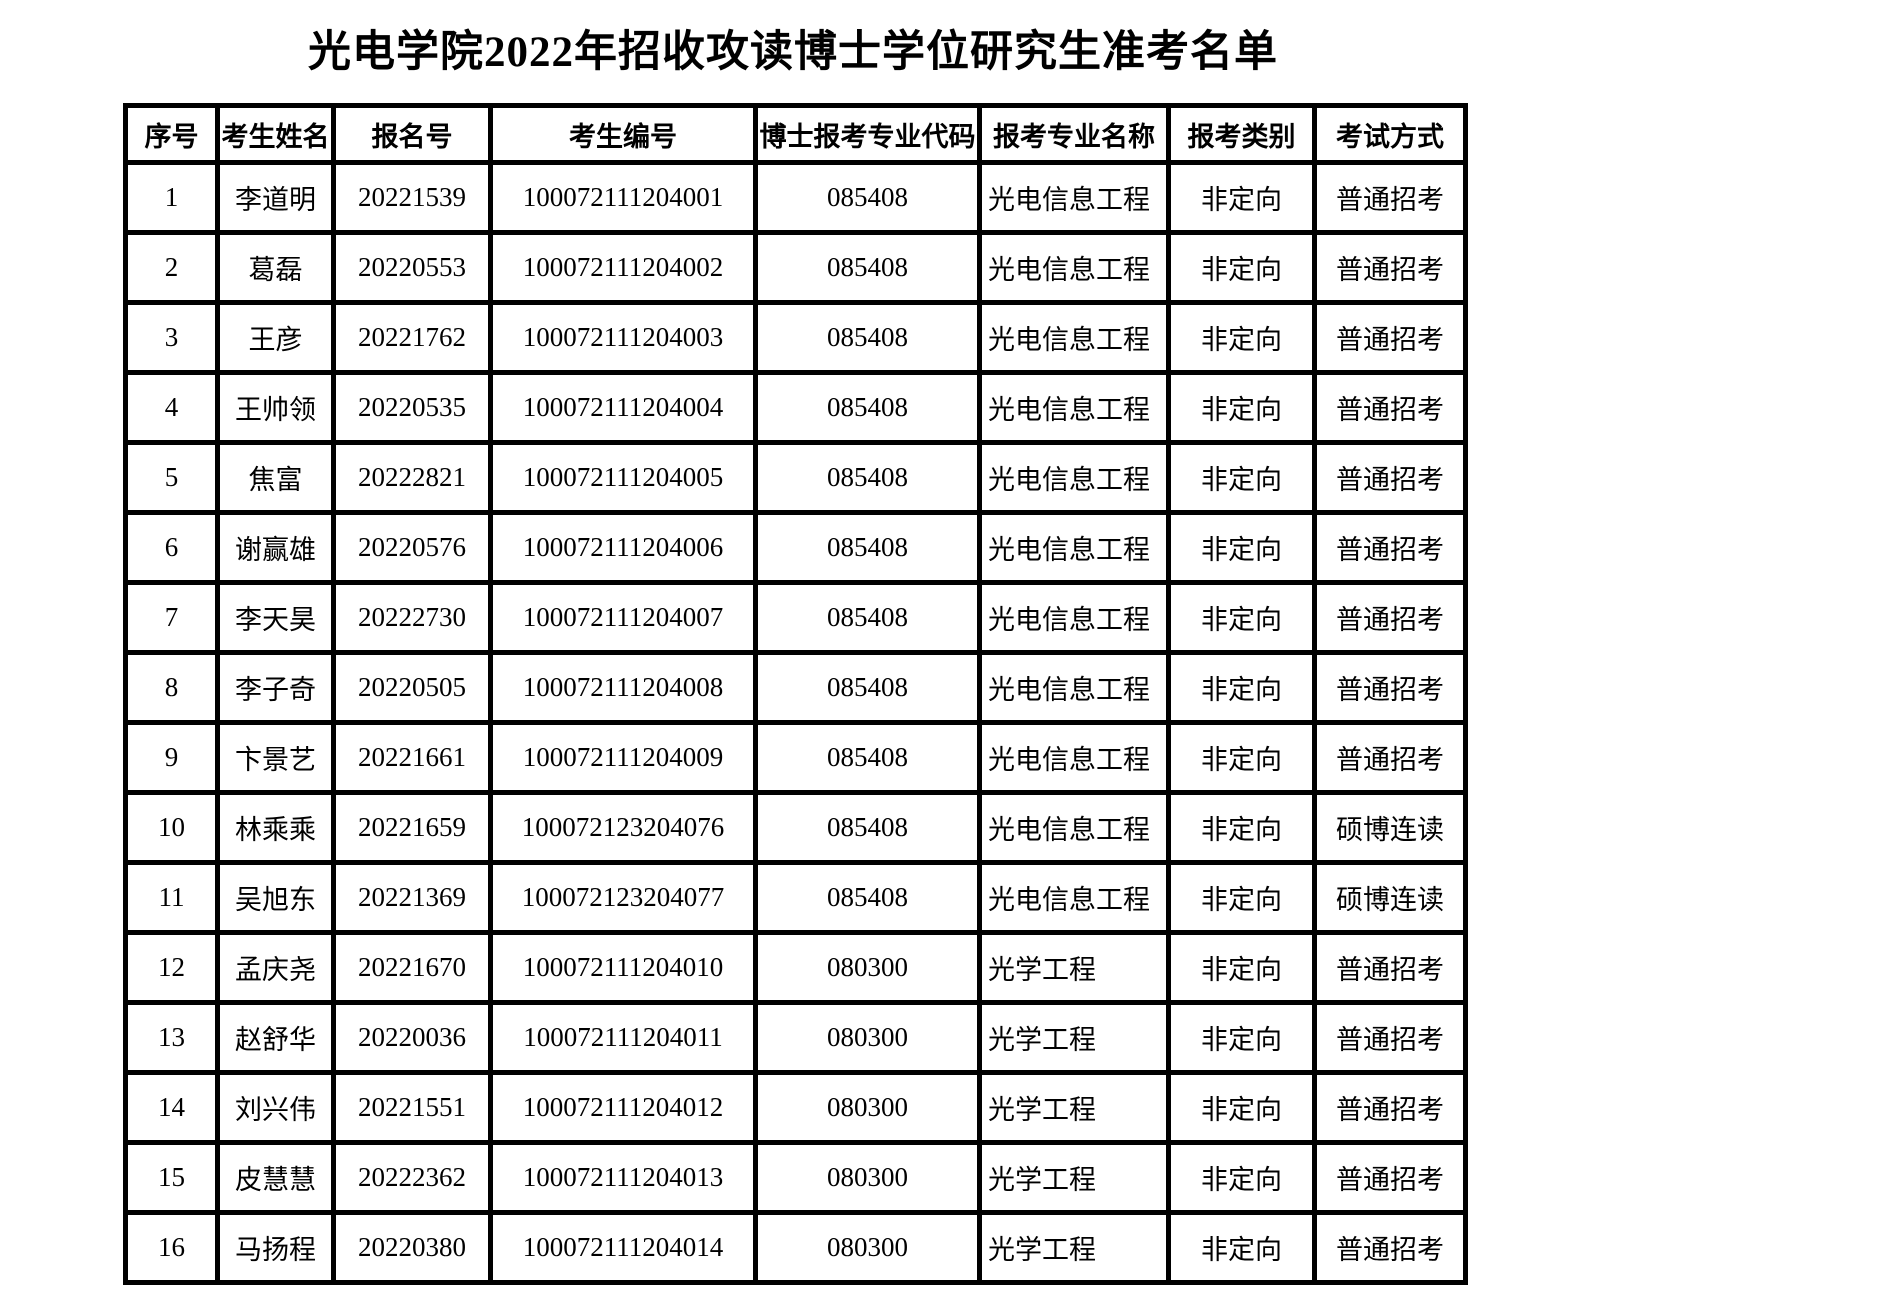  Describe the element at coordinates (275, 1177) in the screenshot. I see `table-cell: 皮慧慧` at that location.